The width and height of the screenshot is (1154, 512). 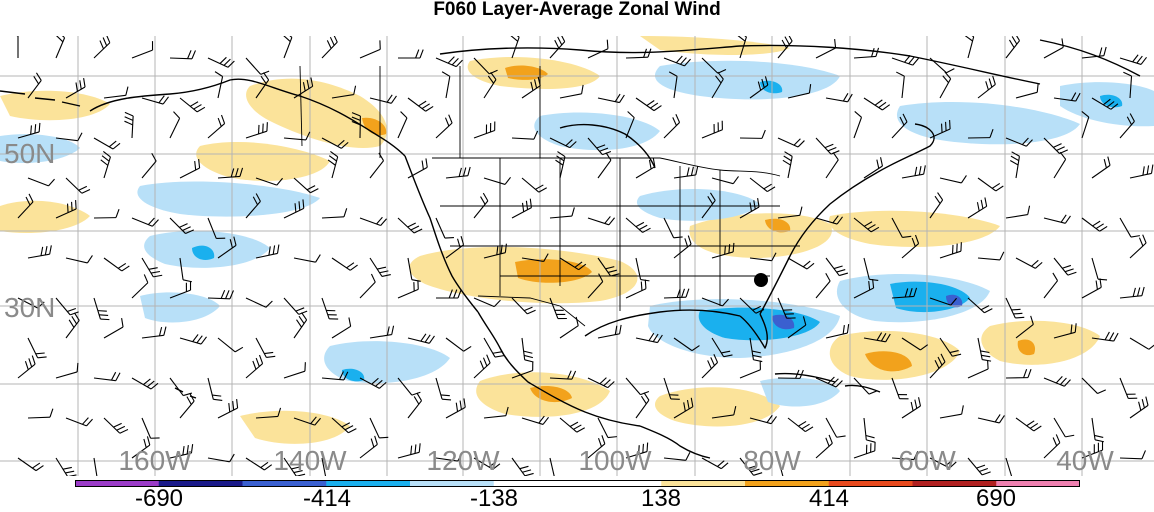 What do you see at coordinates (29, 308) in the screenshot?
I see `lat-label-30n: 30N` at bounding box center [29, 308].